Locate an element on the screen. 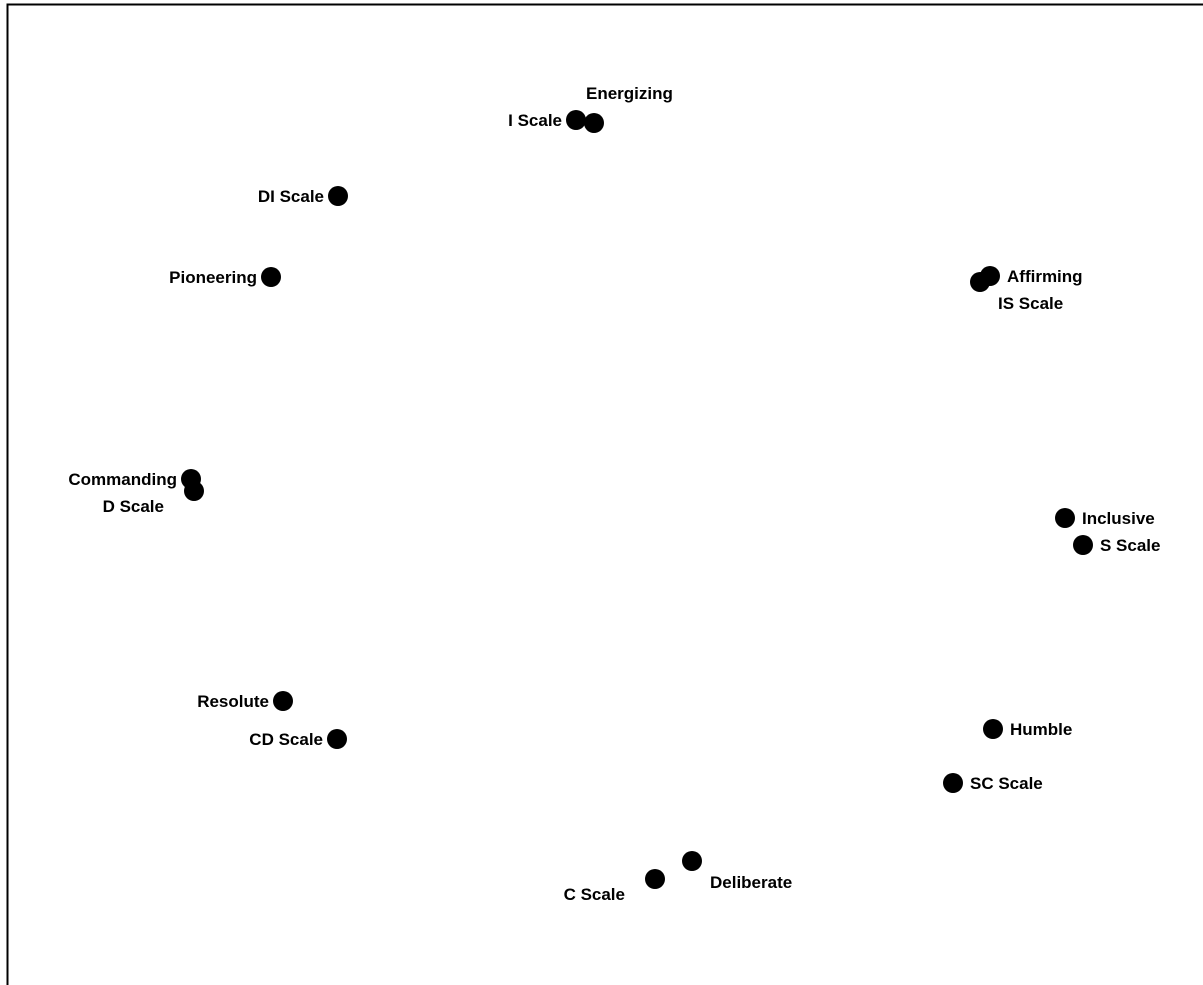  label-commanding: Commanding is located at coordinates (122, 479).